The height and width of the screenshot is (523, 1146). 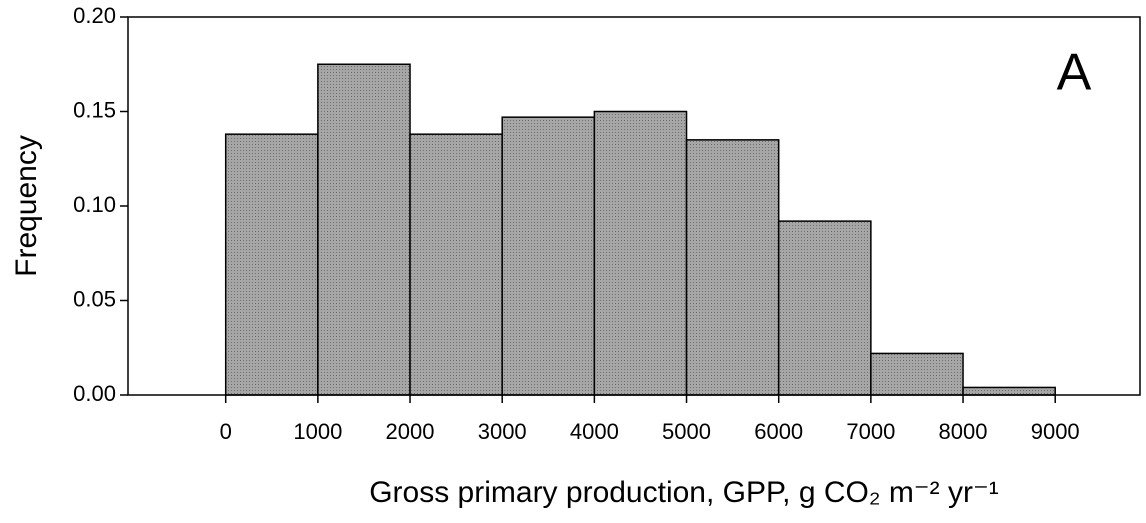 What do you see at coordinates (226, 431) in the screenshot?
I see `x-tick-label: 0` at bounding box center [226, 431].